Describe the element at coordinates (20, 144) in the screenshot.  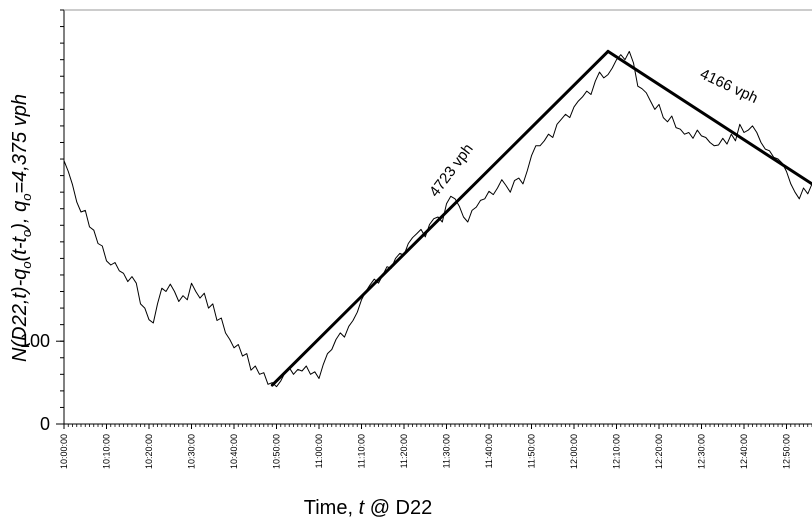
I see `y-title-part: =4,375 vph` at that location.